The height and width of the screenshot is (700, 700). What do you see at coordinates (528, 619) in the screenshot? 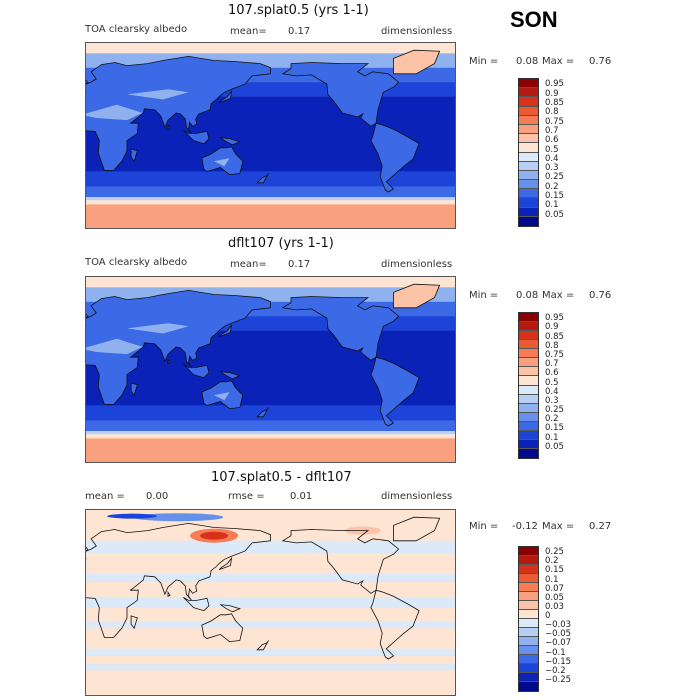
I see `panel3-colorbar` at bounding box center [528, 619].